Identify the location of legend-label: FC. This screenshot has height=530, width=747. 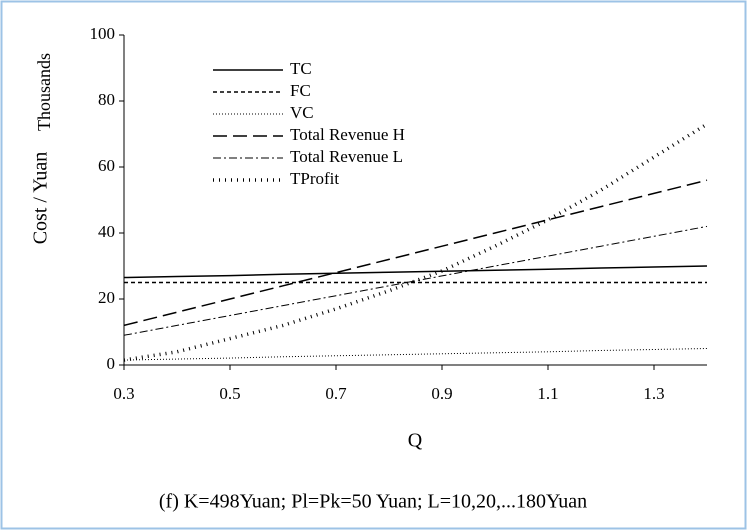
(300, 90).